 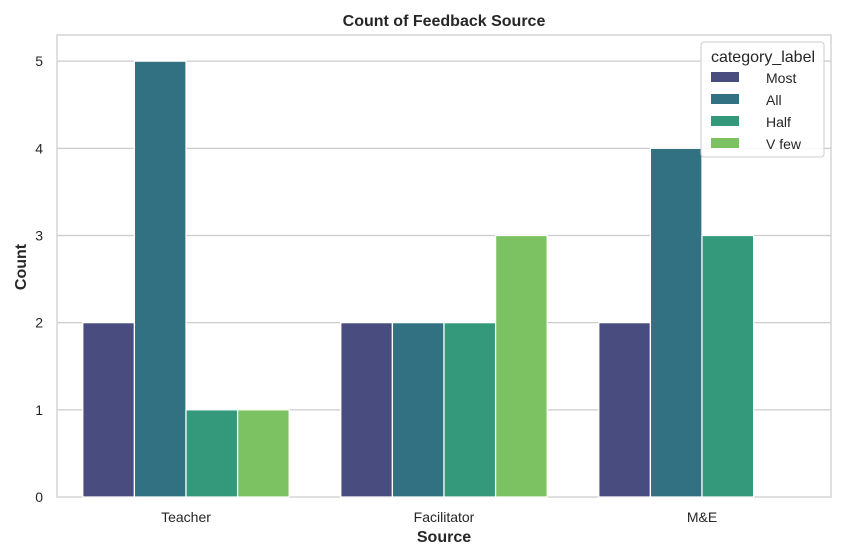 What do you see at coordinates (39, 323) in the screenshot?
I see `y-tick-label: 2` at bounding box center [39, 323].